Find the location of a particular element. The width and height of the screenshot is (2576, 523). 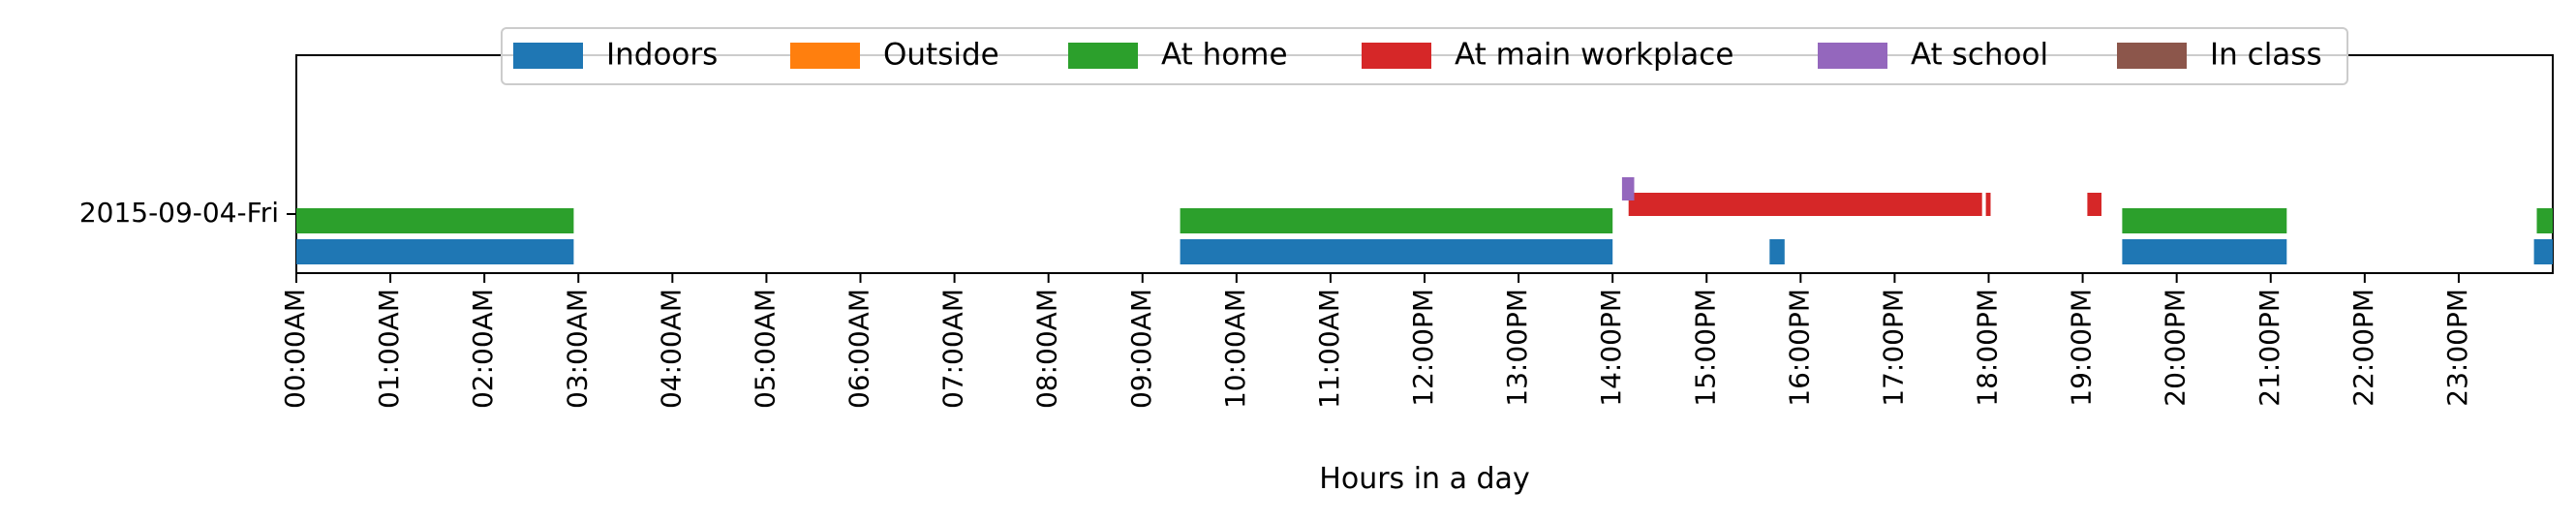

x-tick-label: 05:00AM is located at coordinates (765, 349).